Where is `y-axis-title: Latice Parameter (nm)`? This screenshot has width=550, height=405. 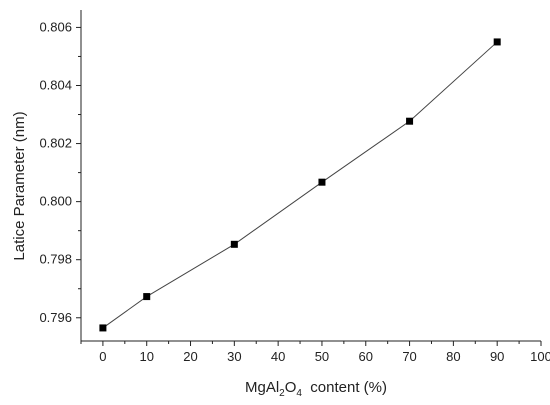 y-axis-title: Latice Parameter (nm) is located at coordinates (19, 185).